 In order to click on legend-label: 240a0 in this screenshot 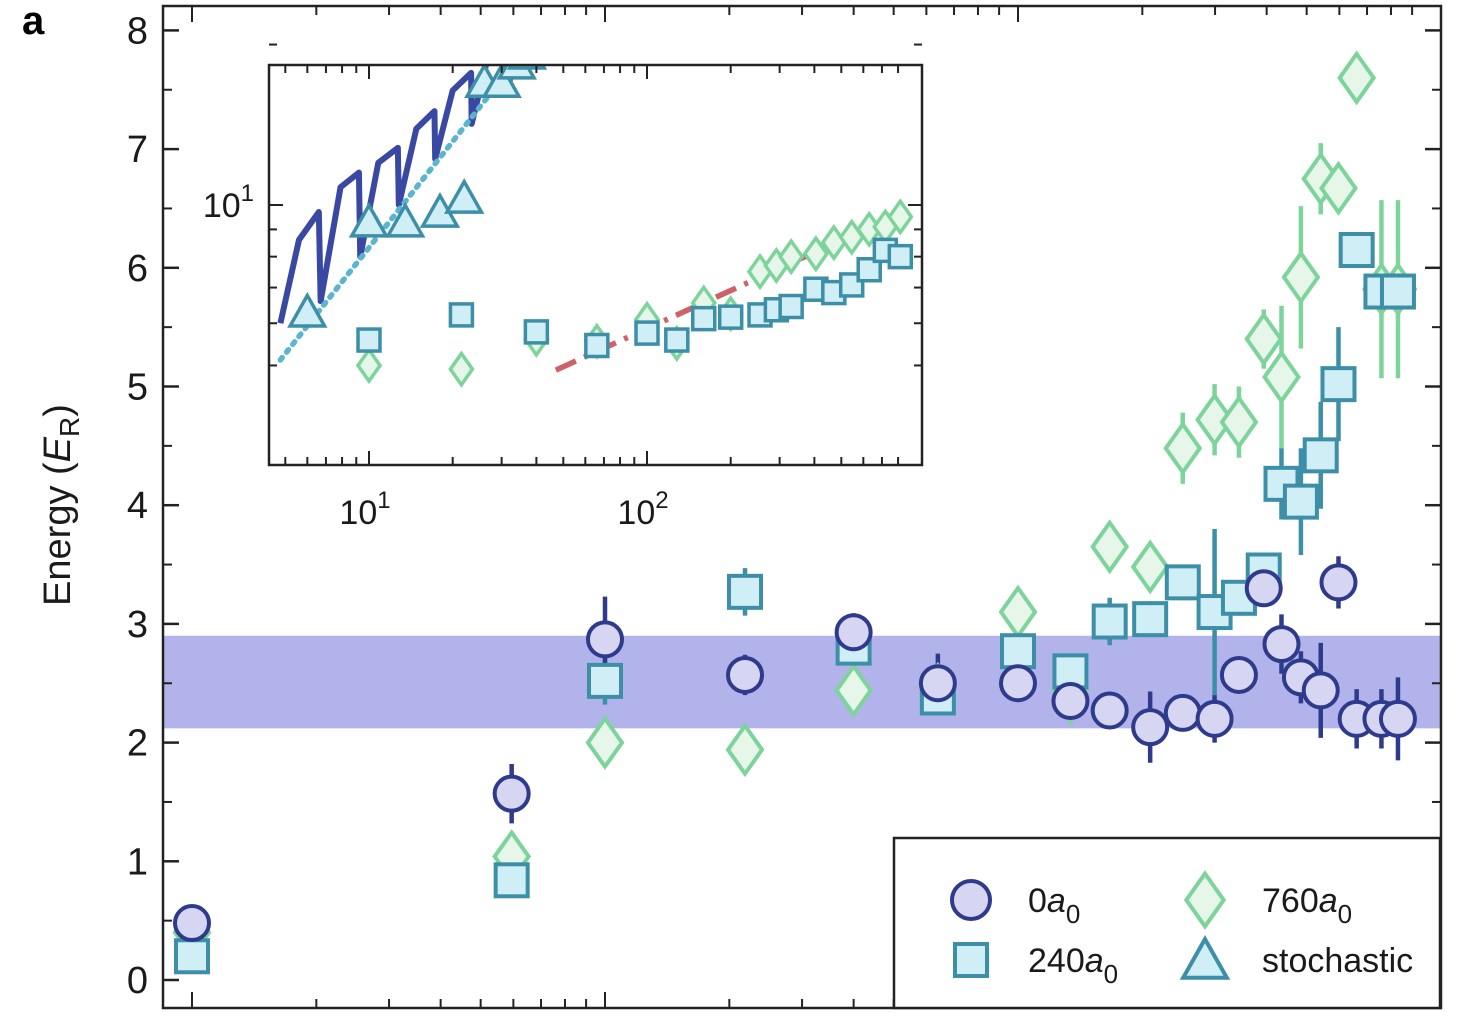, I will do `click(1073, 965)`.